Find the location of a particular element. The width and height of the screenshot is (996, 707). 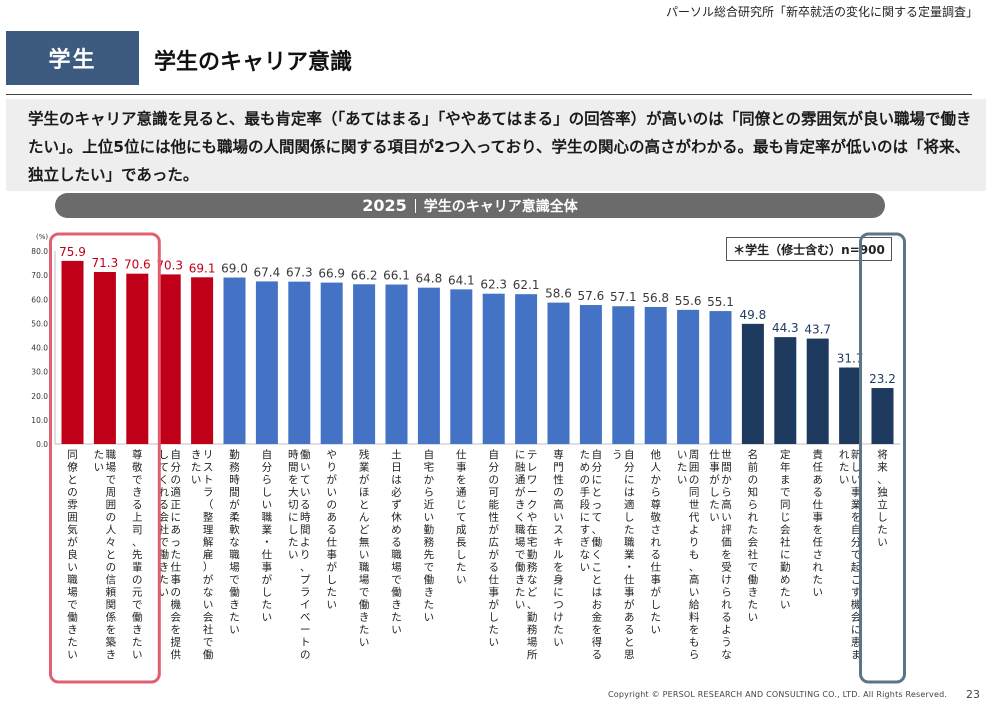

highlight-box-top is located at coordinates (105, 458).